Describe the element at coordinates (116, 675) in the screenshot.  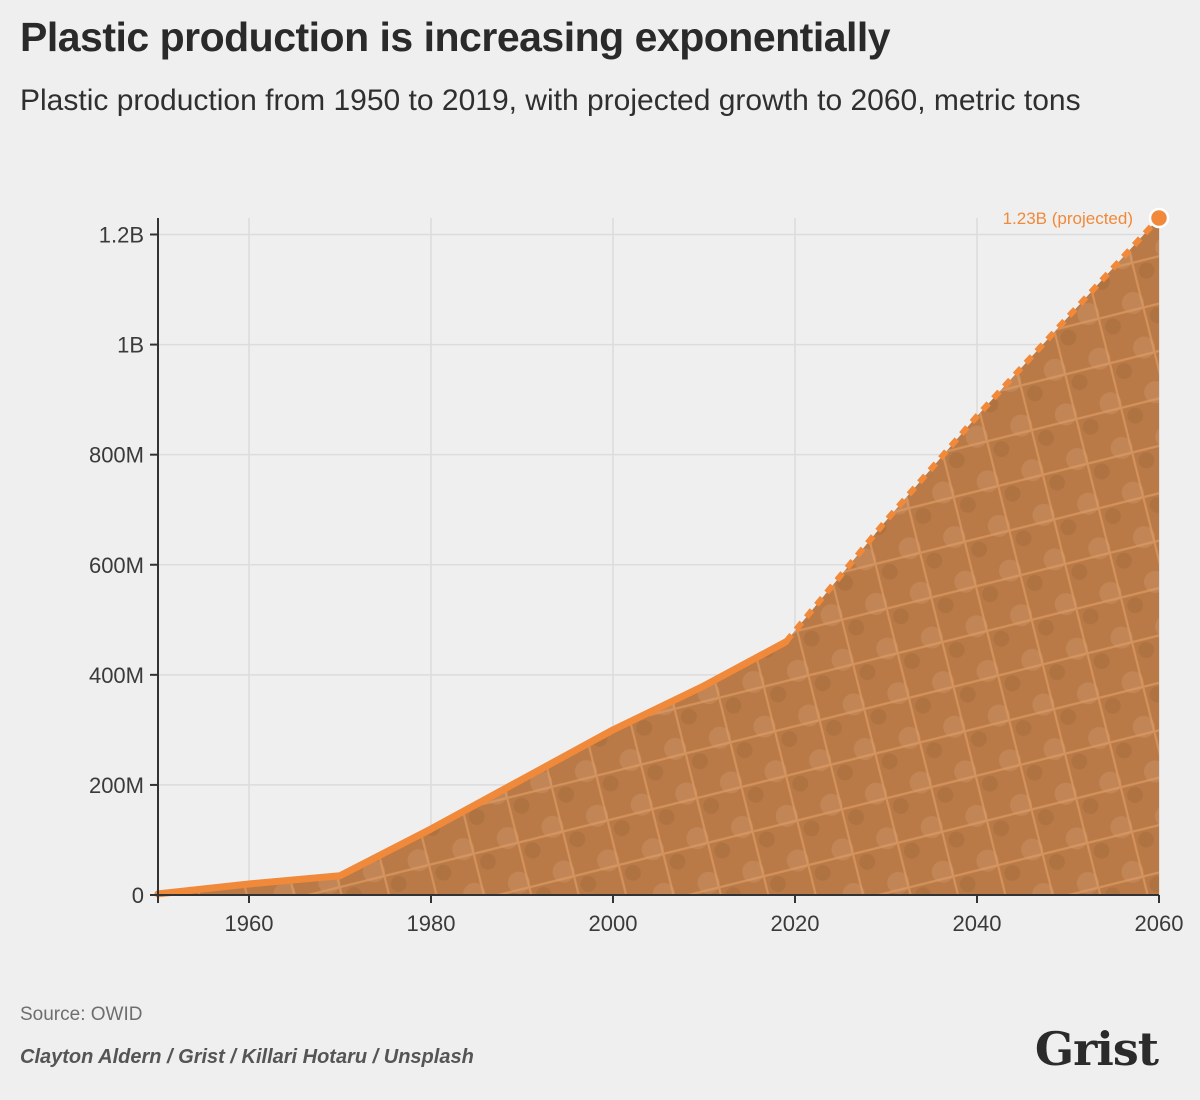
I see `y-tick-label: 400M` at that location.